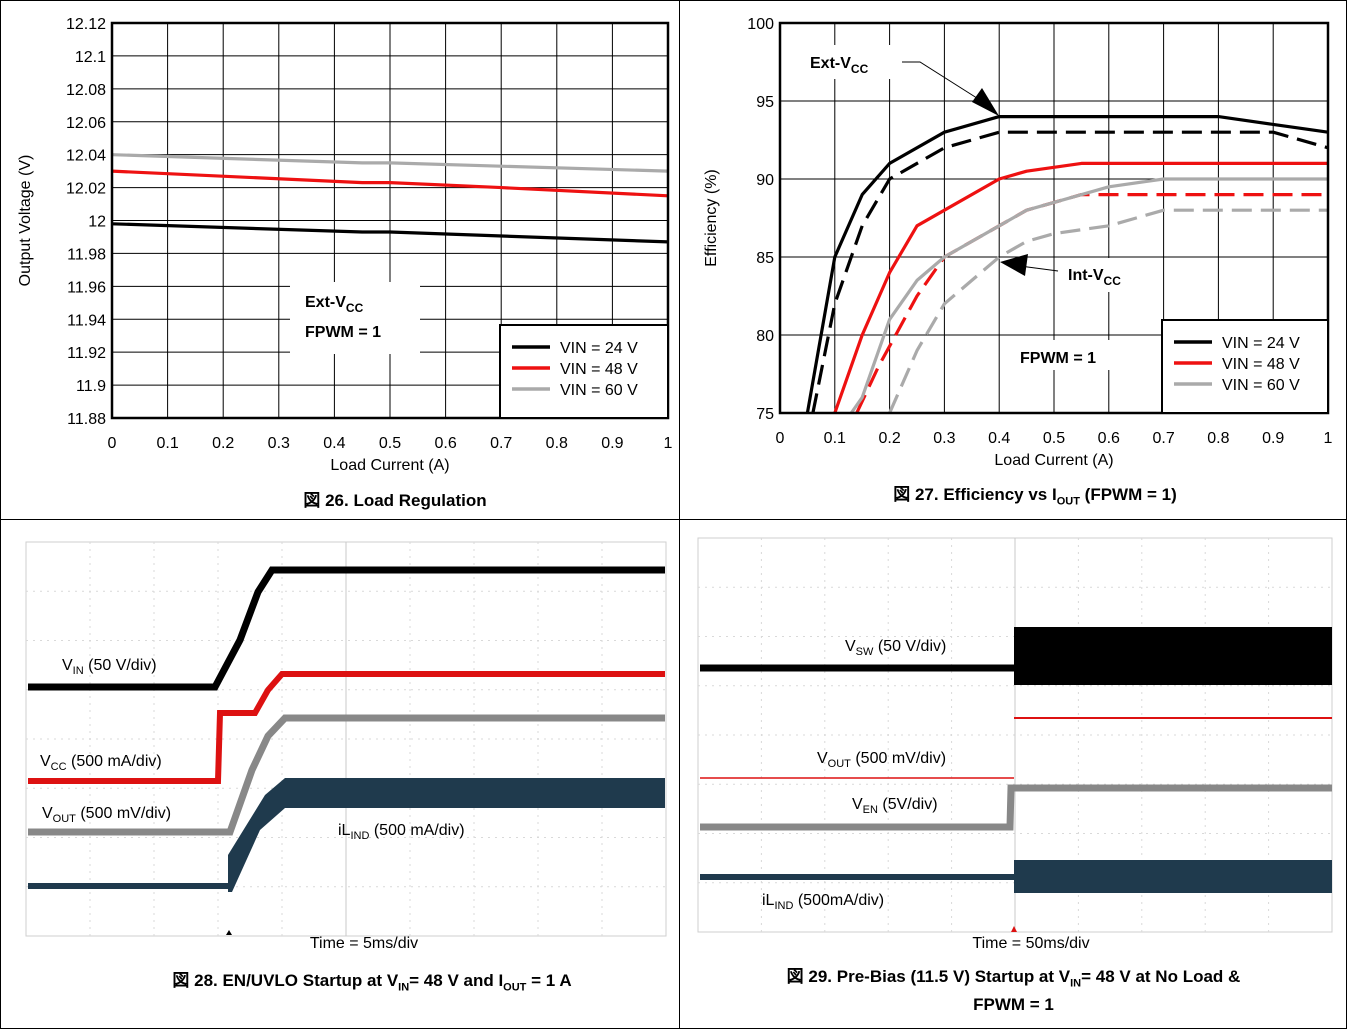  Describe the element at coordinates (346, 628) in the screenshot. I see `trace-vin` at that location.